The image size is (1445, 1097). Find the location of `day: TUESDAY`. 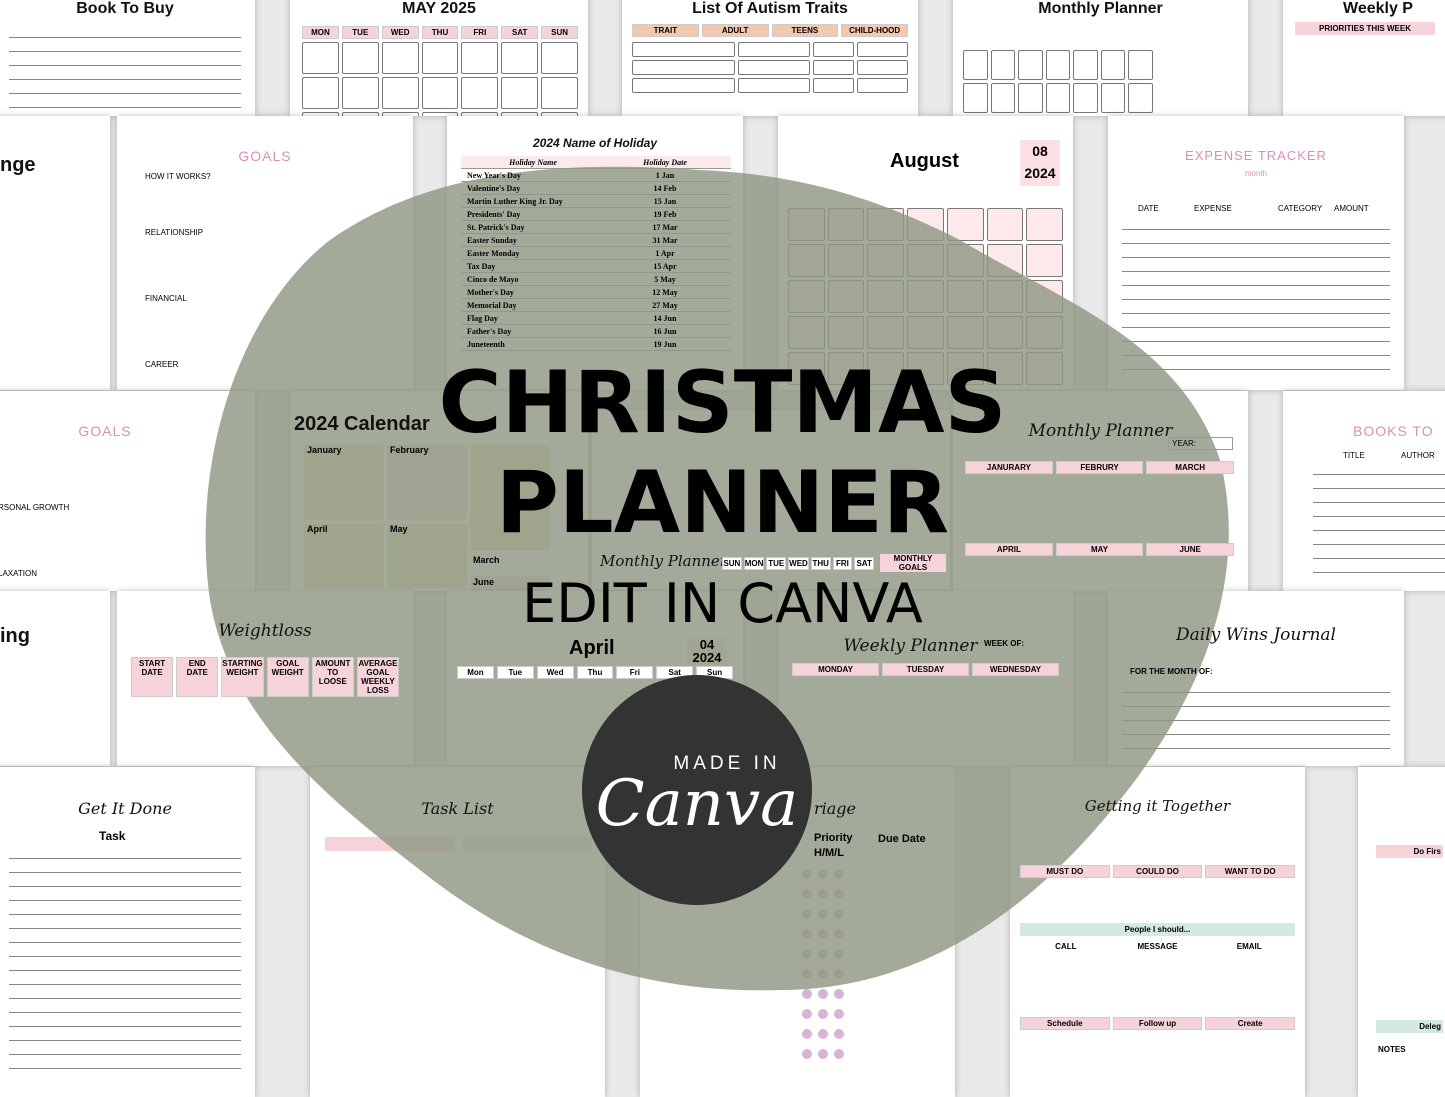

day: TUESDAY is located at coordinates (925, 669).